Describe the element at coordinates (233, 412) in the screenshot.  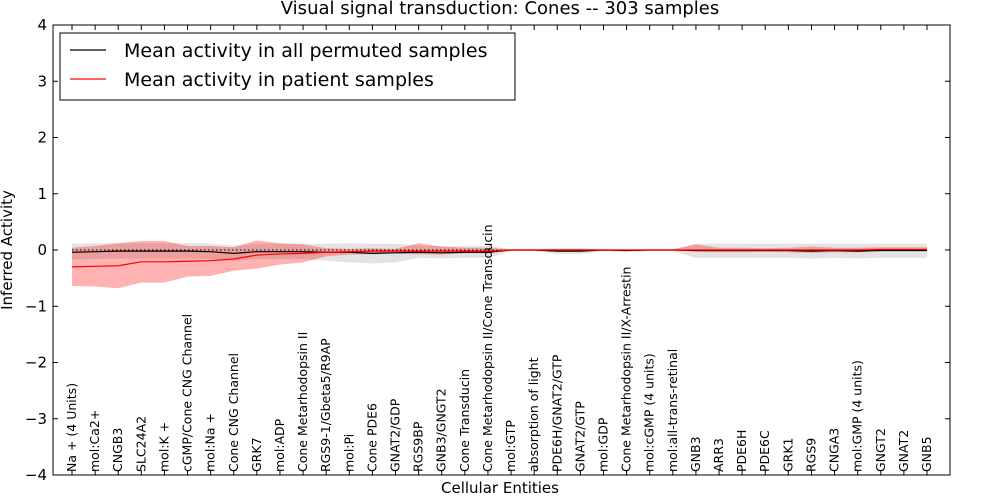
I see `x-category-label: Cone CNG Channel` at that location.